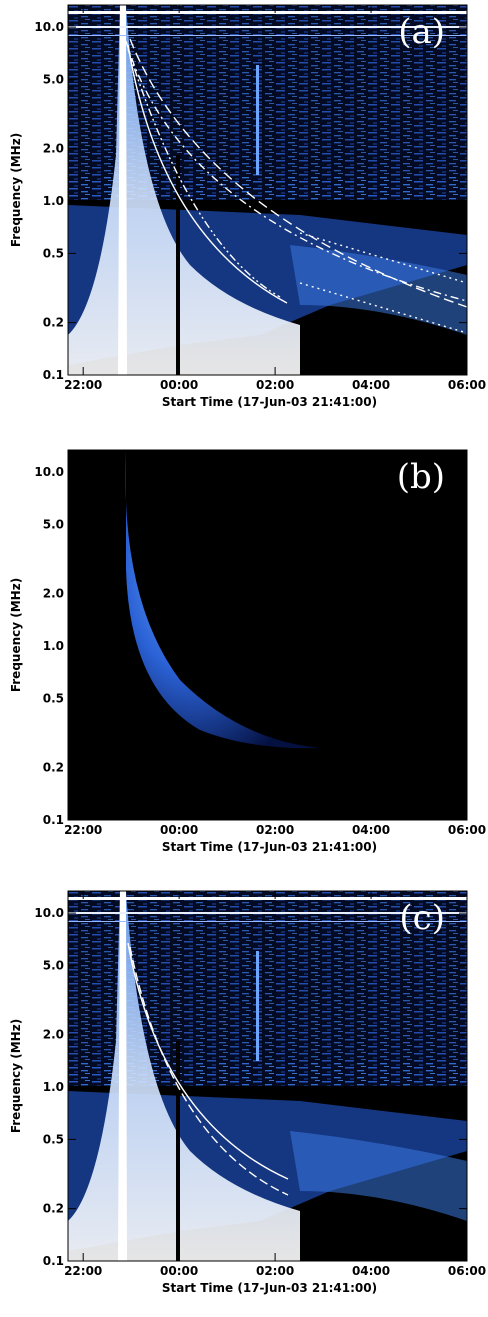 Image resolution: width=488 pixels, height=1317 pixels. Describe the element at coordinates (421, 477) in the screenshot. I see `panel-label: (b)` at that location.